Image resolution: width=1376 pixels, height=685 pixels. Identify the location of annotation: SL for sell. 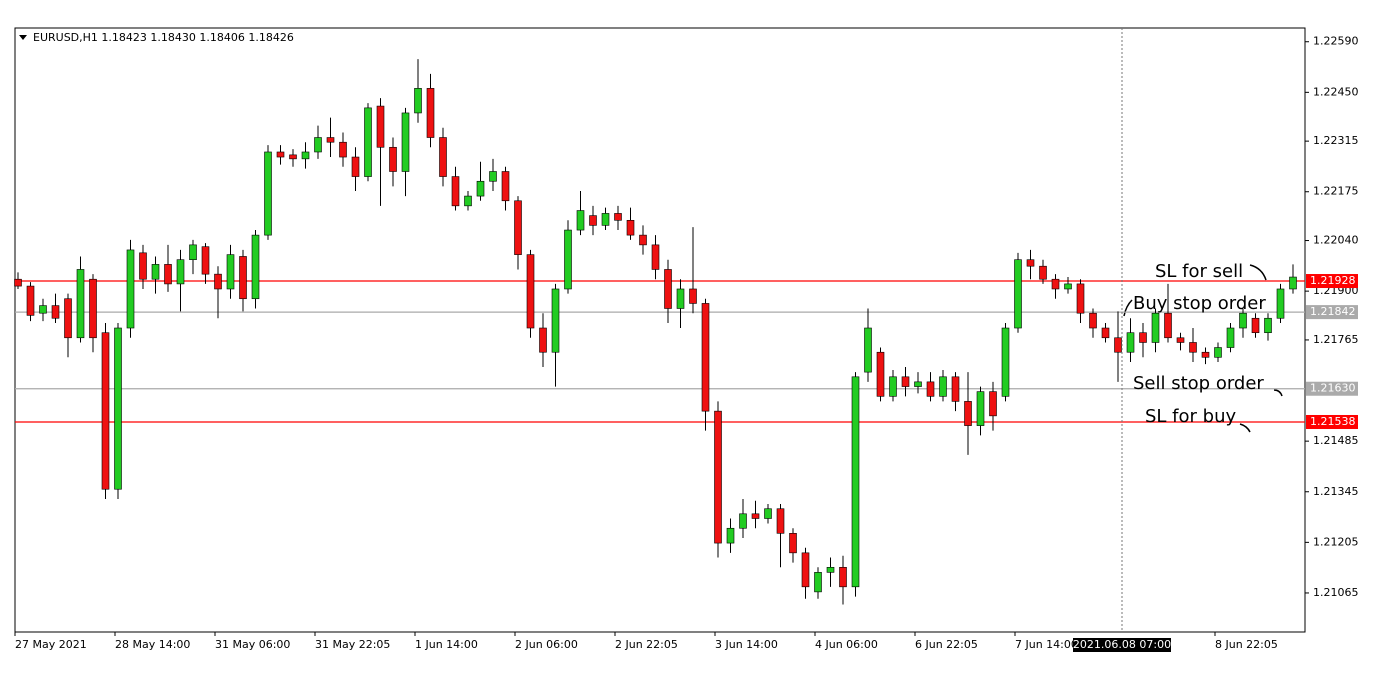
(1199, 271).